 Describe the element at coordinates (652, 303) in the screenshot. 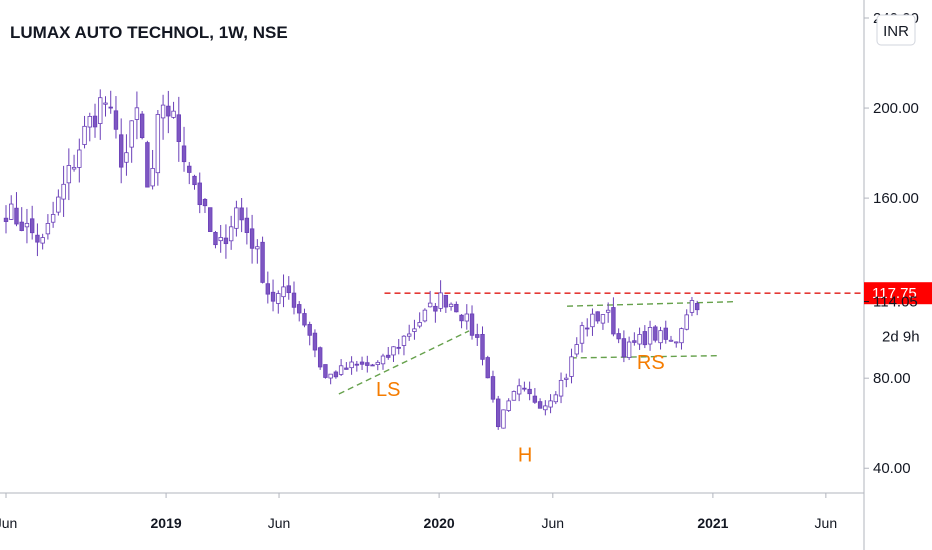

I see `trend-line-rs-upper` at that location.